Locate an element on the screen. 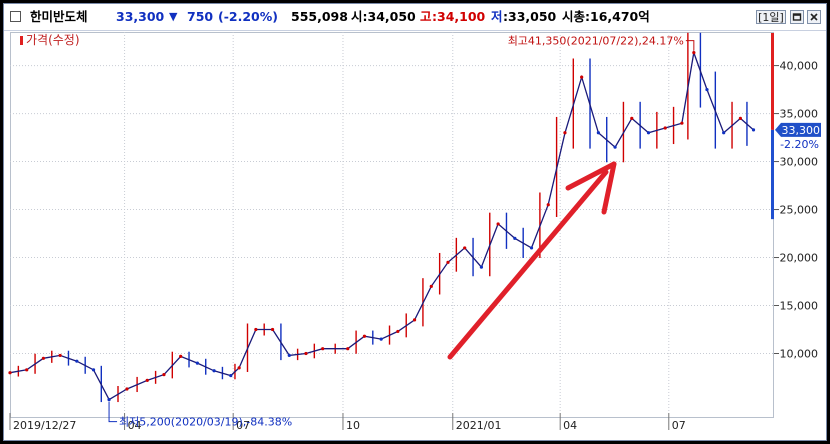 The image size is (830, 444). open-price: 시:34,050 is located at coordinates (383, 16).